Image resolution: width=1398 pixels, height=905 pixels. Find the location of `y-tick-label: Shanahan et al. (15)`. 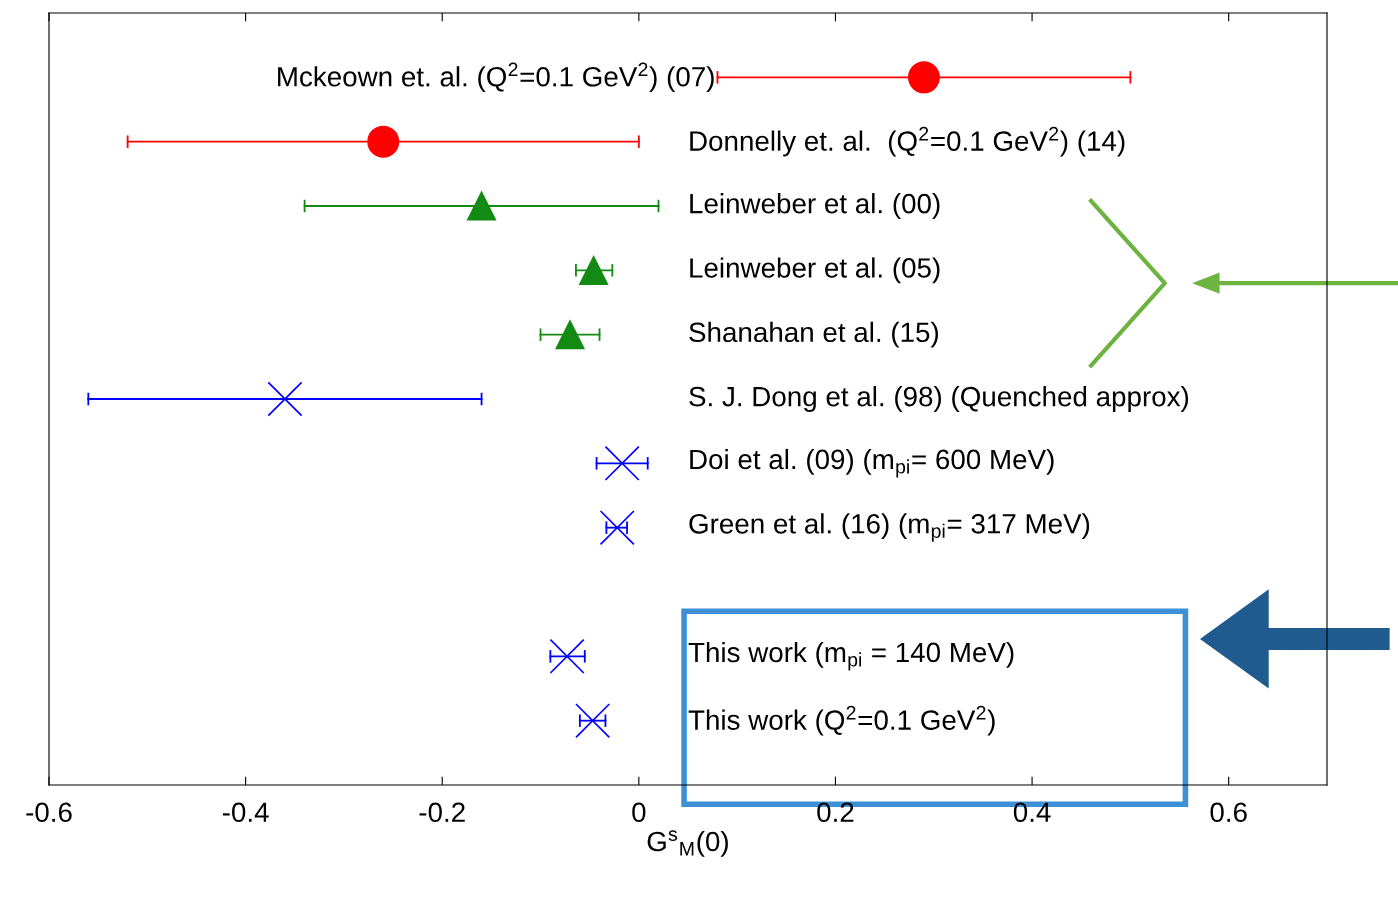

y-tick-label: Shanahan et al. (15) is located at coordinates (813, 334).